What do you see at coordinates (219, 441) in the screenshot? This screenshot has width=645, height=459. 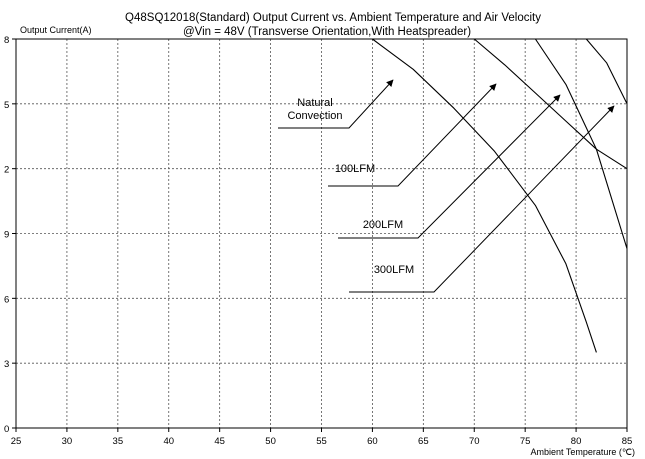 I see `x-tick-label: 45` at bounding box center [219, 441].